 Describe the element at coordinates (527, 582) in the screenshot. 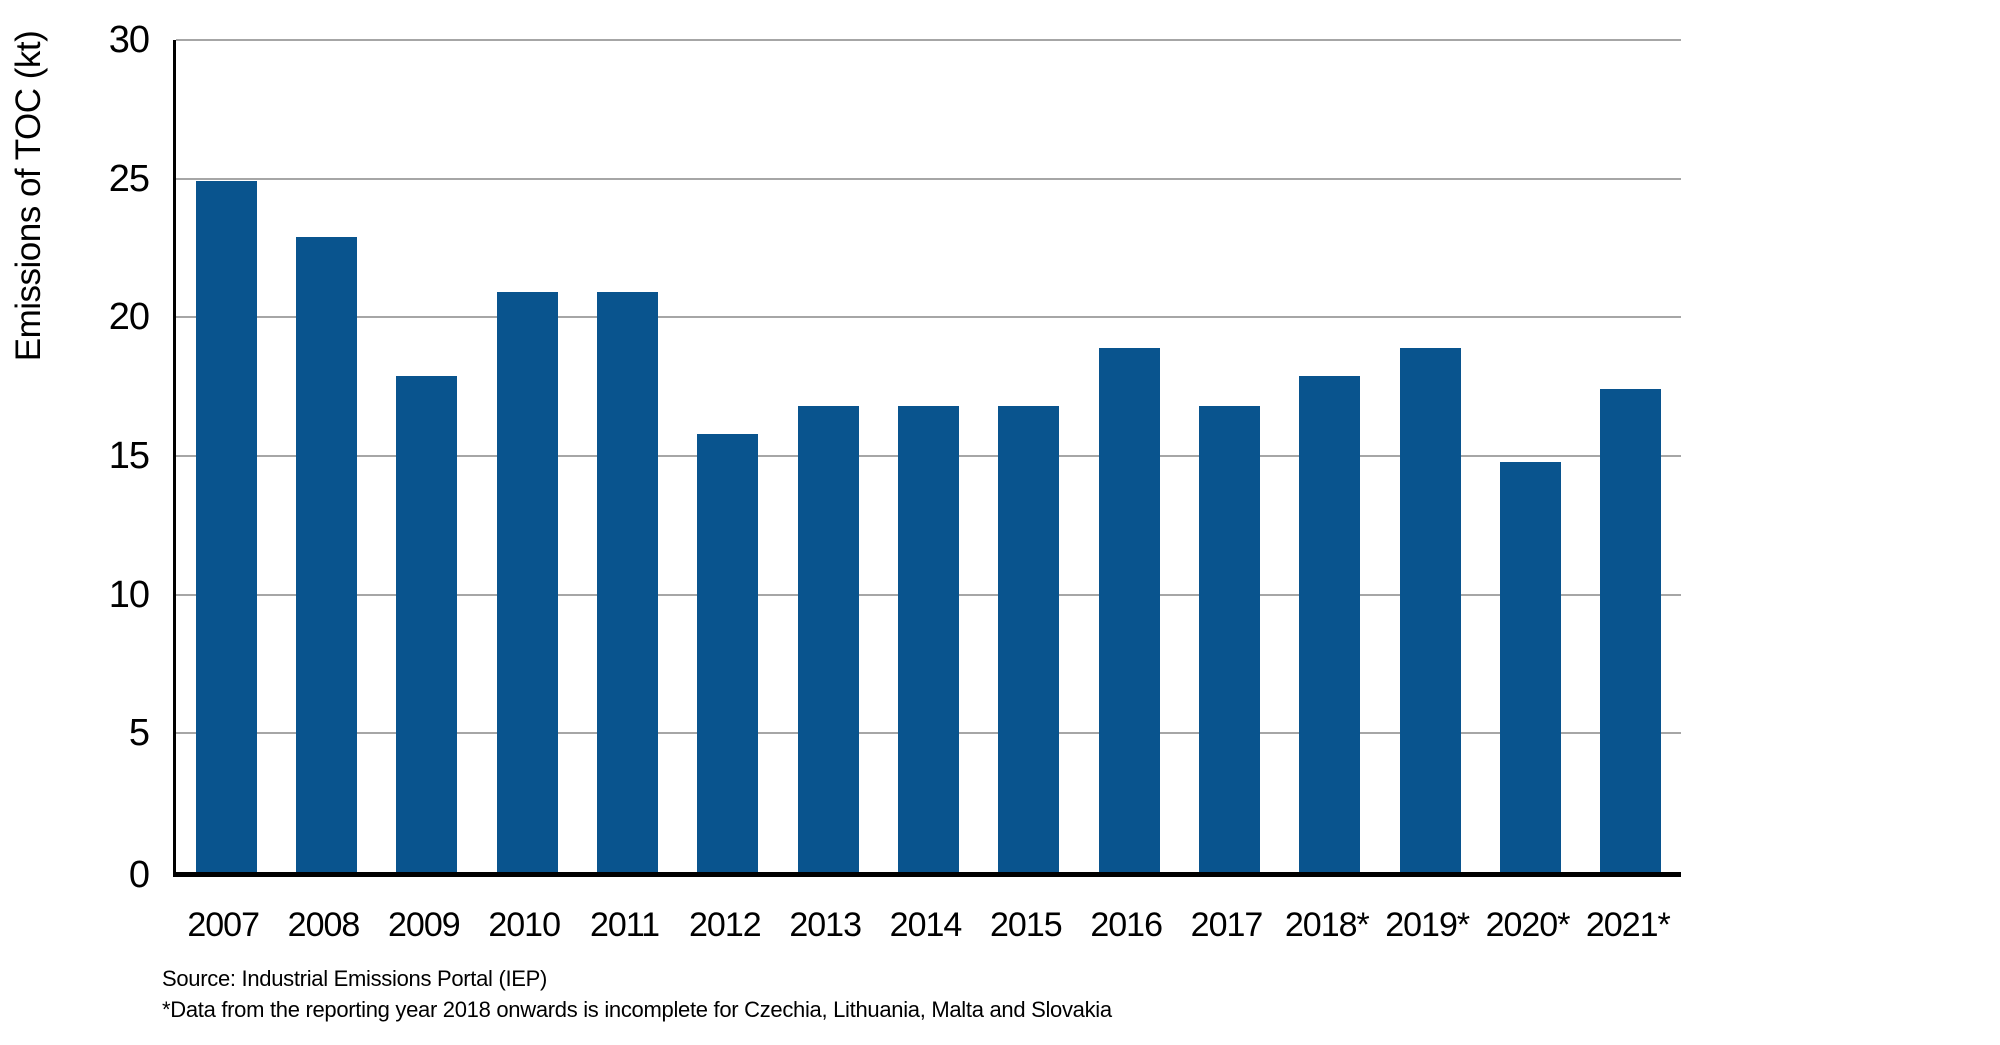

I see `bar-2010` at that location.